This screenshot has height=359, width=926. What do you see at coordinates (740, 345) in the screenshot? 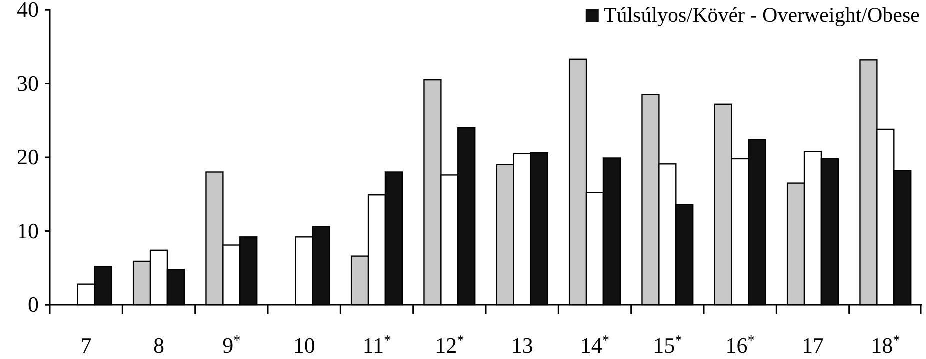
I see `x-tick-label: 16$^{*}$` at bounding box center [740, 345].